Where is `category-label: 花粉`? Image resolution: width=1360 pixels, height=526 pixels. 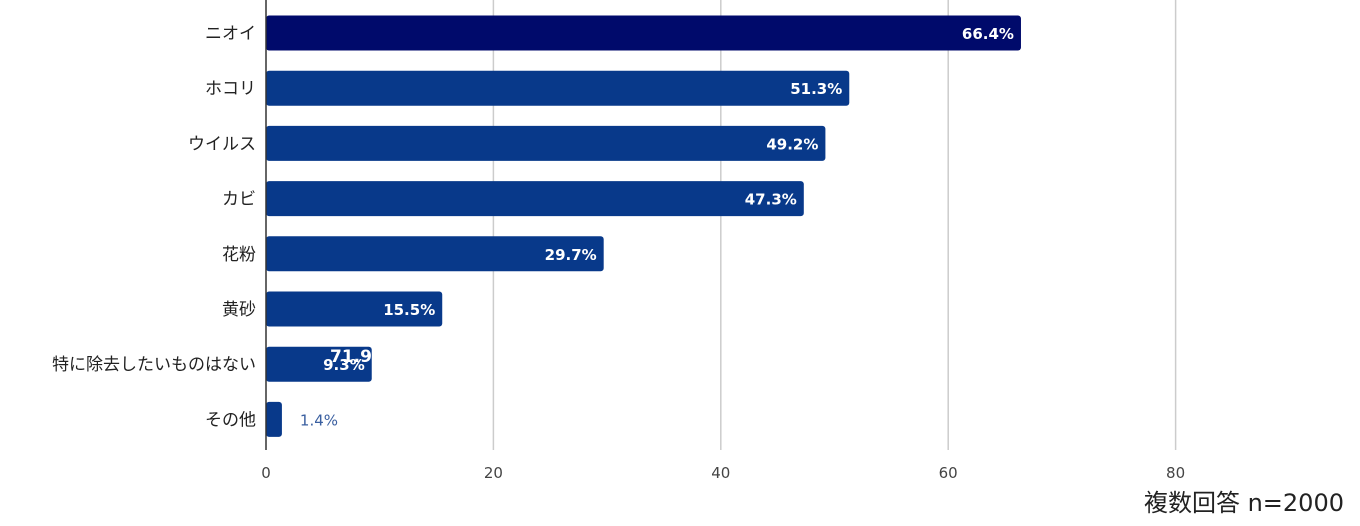
category-label: 花粉 is located at coordinates (239, 255).